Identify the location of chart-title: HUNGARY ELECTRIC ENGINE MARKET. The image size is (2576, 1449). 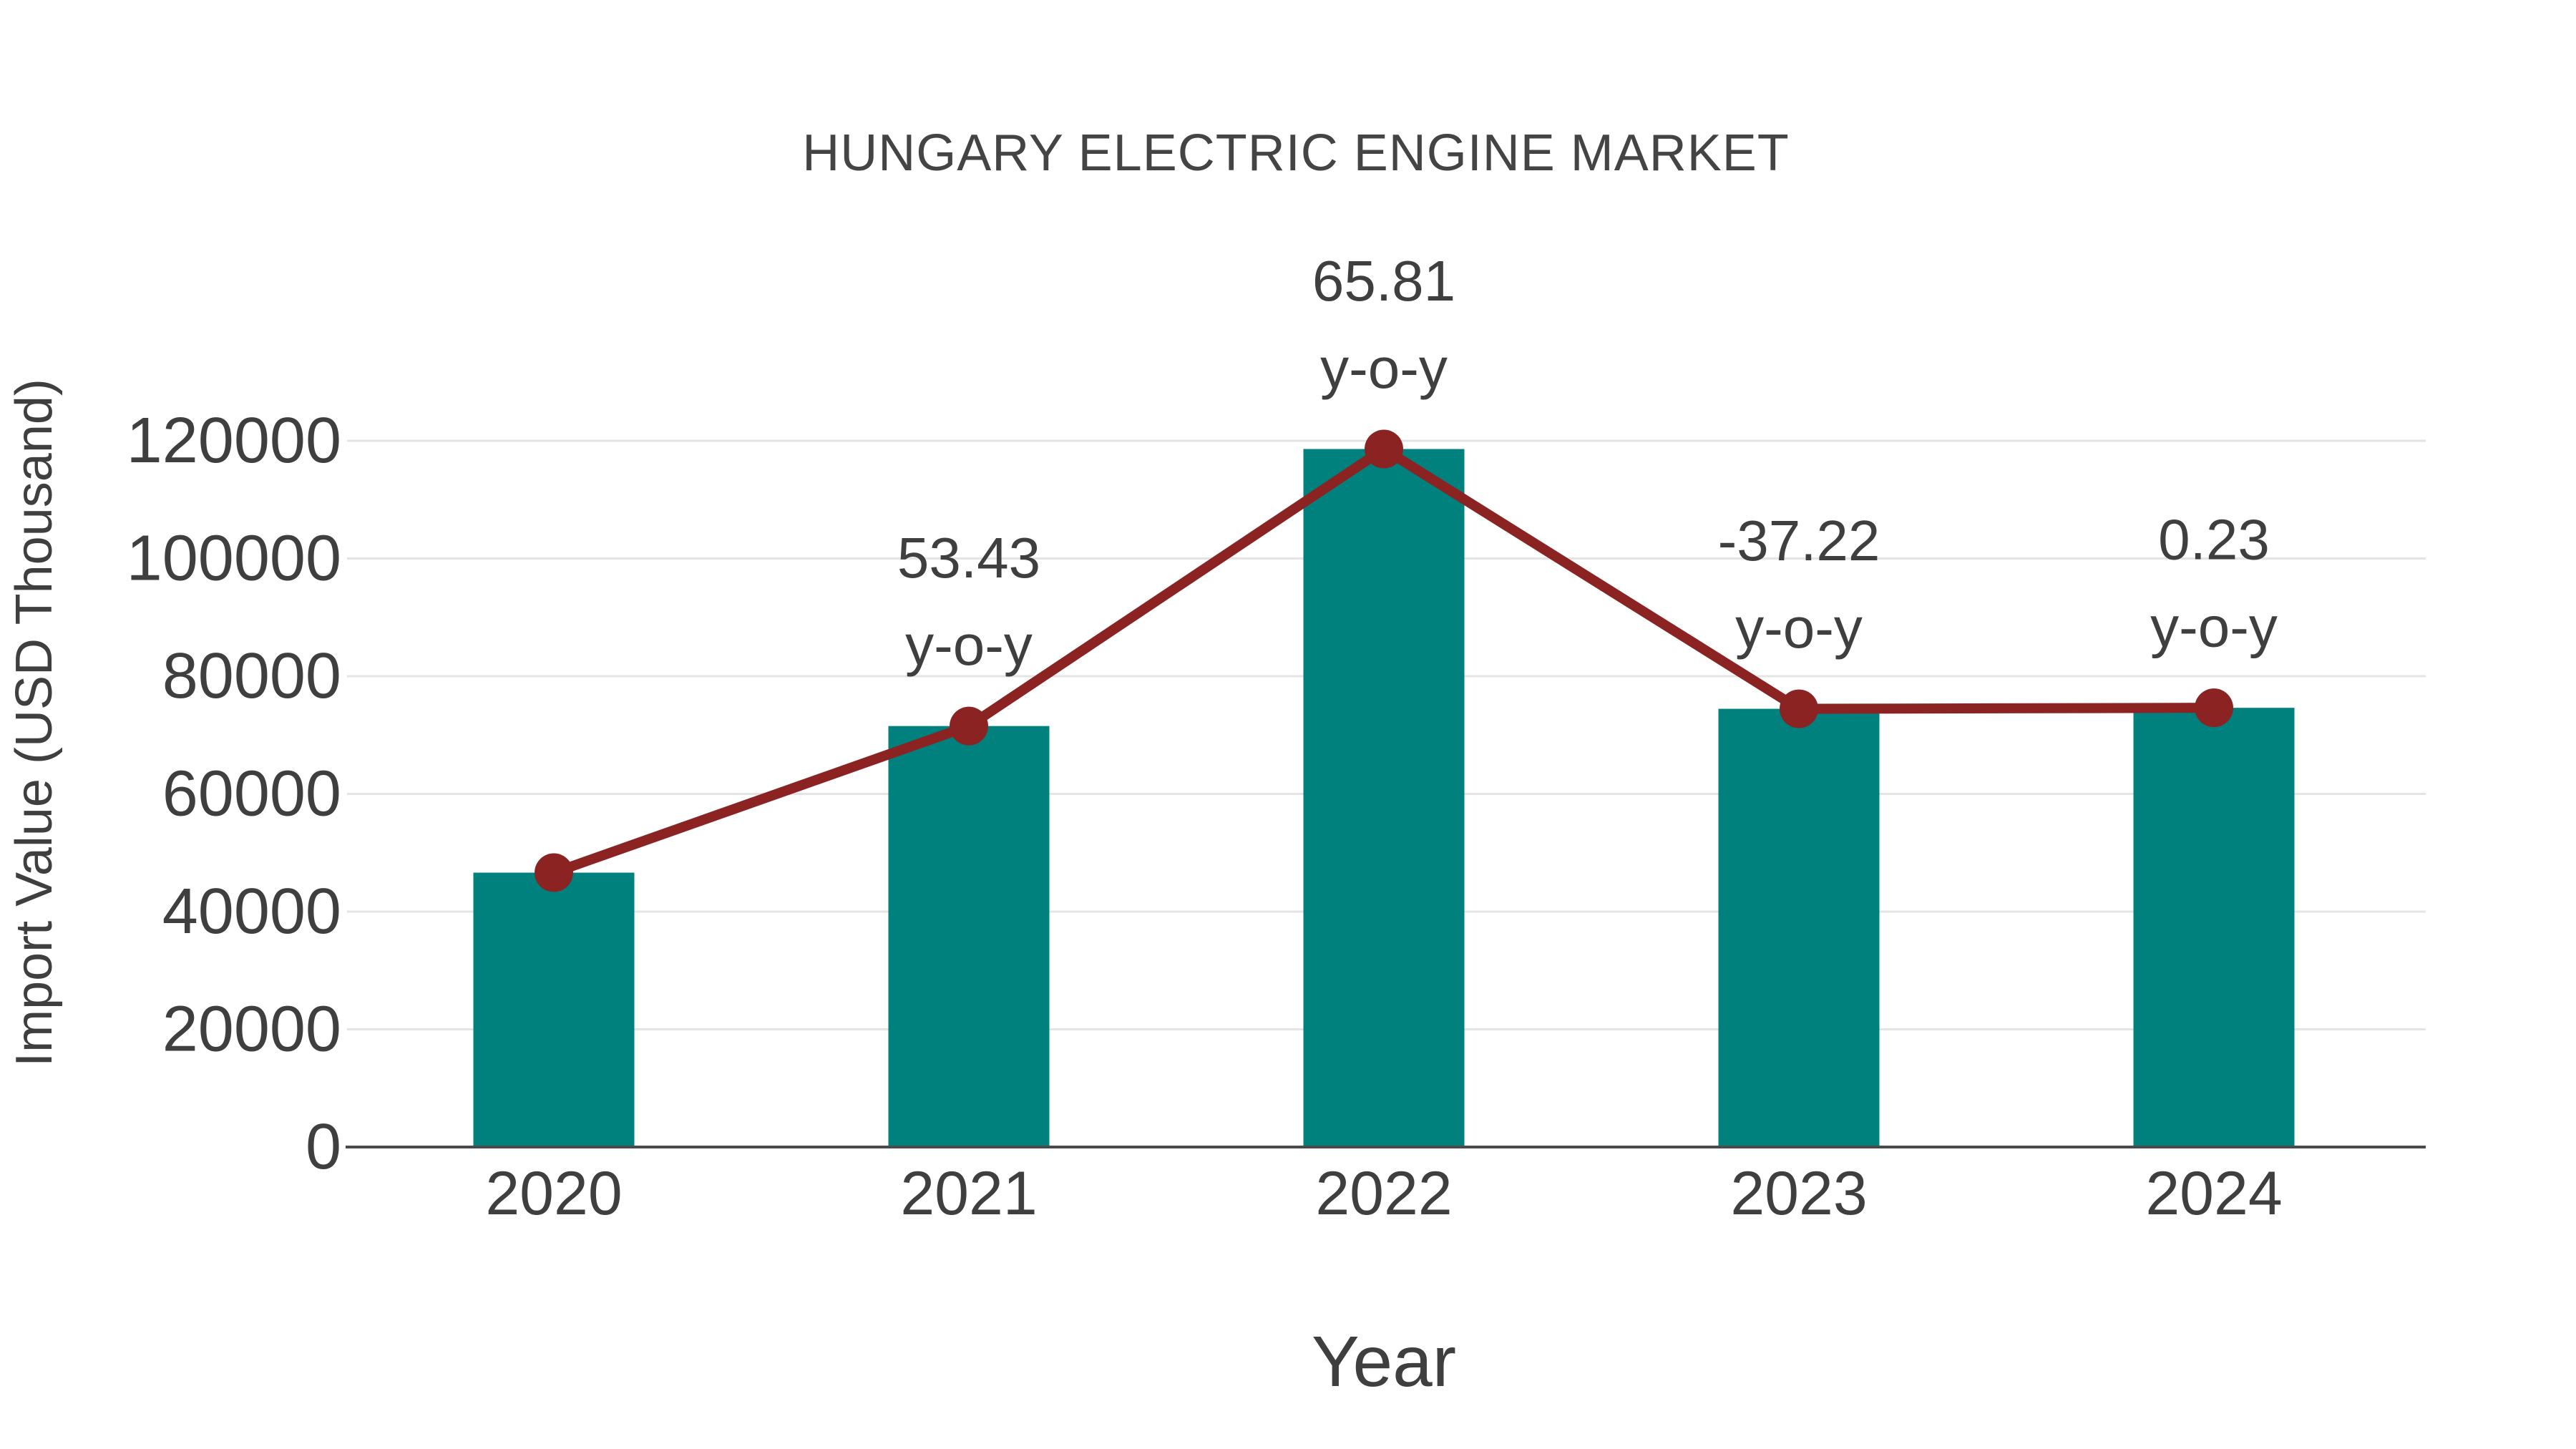
(1296, 153).